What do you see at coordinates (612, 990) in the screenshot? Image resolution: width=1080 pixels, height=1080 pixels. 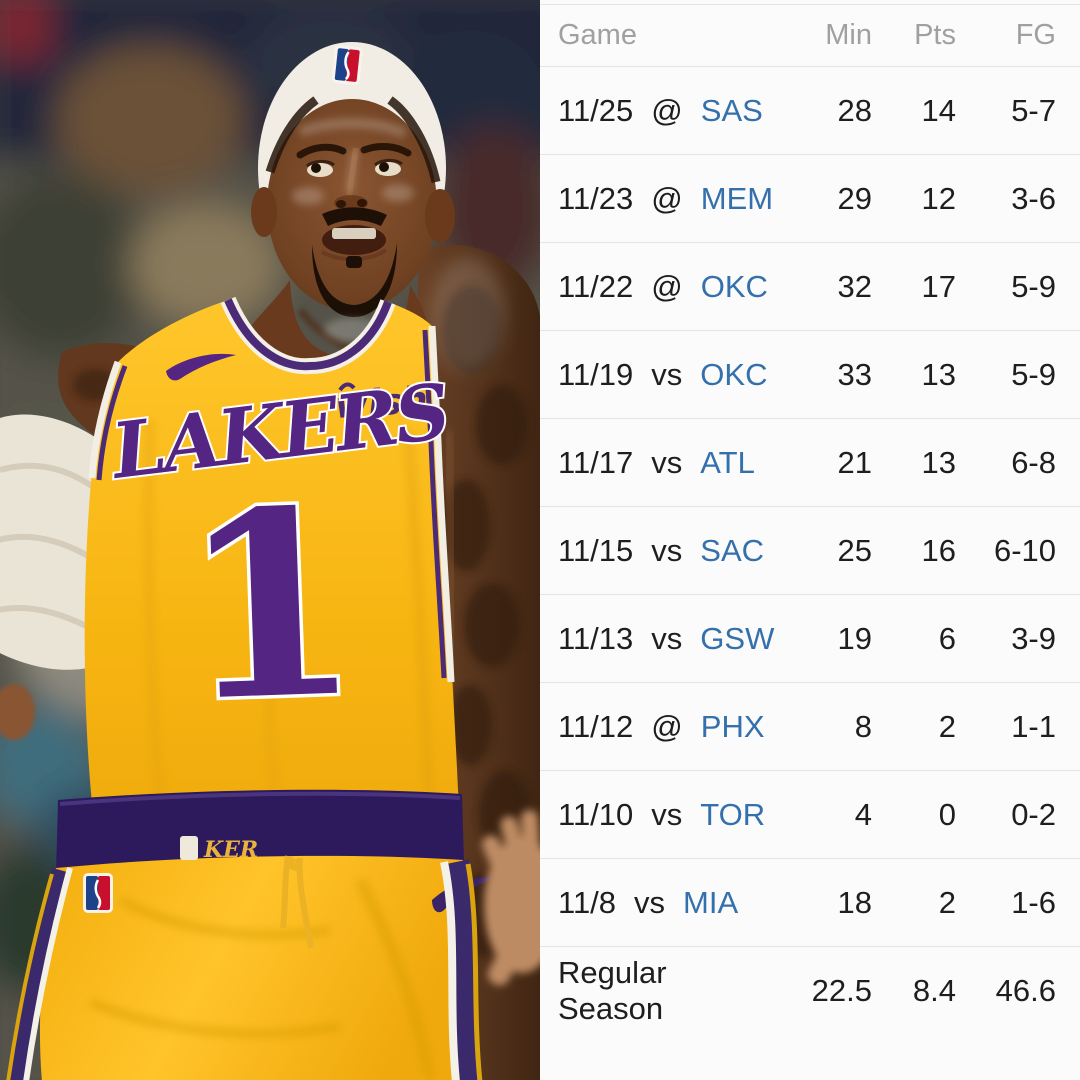 I see `summary-label: Regular Season` at bounding box center [612, 990].